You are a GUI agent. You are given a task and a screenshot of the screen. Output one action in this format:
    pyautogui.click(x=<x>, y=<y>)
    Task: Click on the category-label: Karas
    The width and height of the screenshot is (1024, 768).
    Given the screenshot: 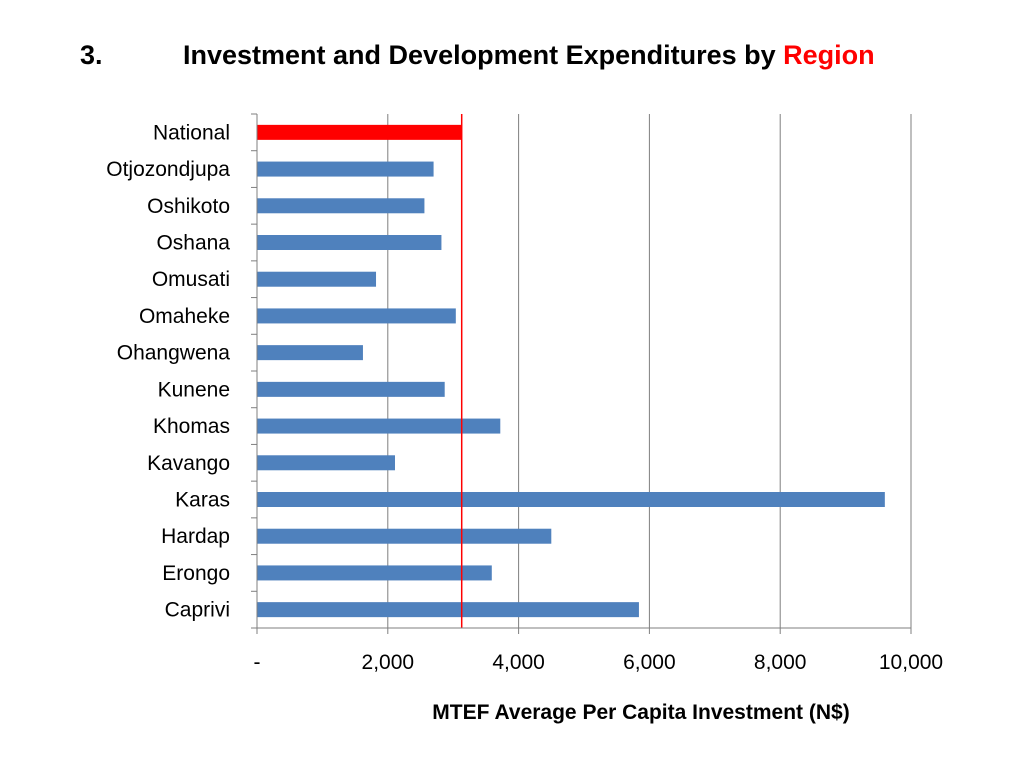 What is the action you would take?
    pyautogui.click(x=202, y=500)
    